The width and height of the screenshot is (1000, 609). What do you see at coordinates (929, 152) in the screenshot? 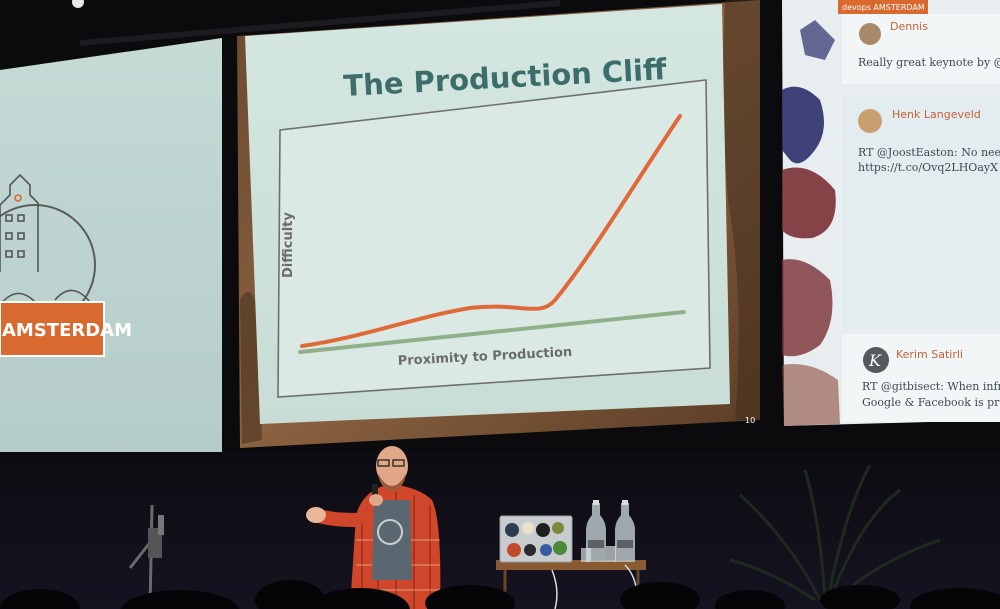
I see `tweet-text: RT @JoostEaston: No need` at bounding box center [929, 152].